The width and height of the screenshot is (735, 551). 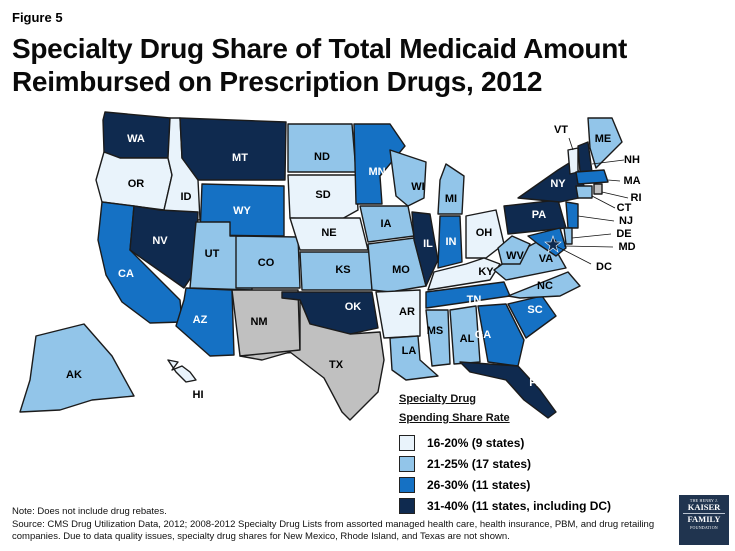 What do you see at coordinates (467, 339) in the screenshot?
I see `state-label-al: AL` at bounding box center [467, 339].